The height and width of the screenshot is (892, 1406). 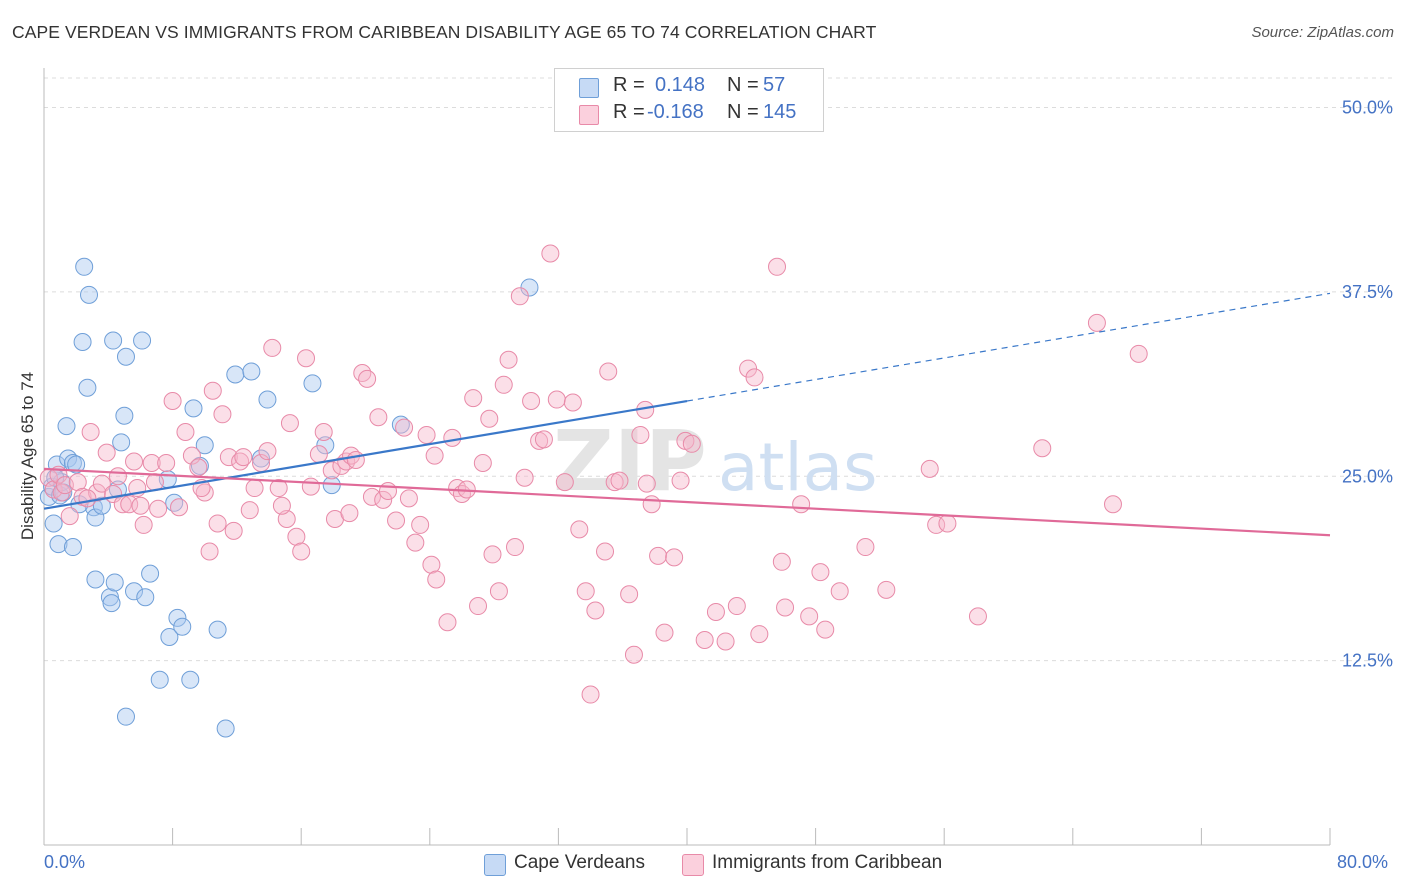 I want to click on y-axis-label: Disability Age 65 to 74, so click(x=27, y=456).